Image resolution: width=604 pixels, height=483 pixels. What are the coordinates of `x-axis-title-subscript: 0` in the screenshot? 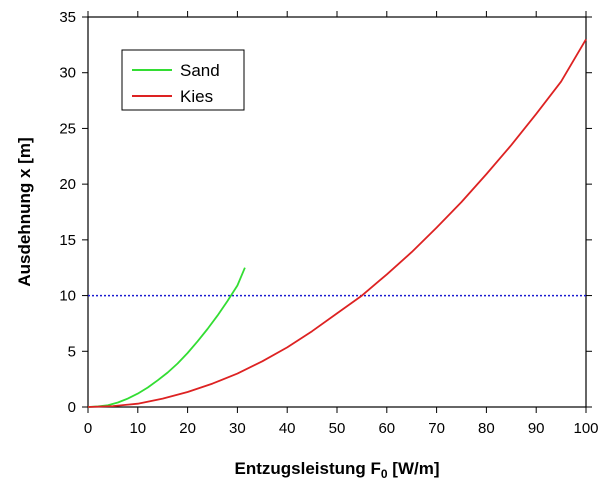 It's located at (384, 474).